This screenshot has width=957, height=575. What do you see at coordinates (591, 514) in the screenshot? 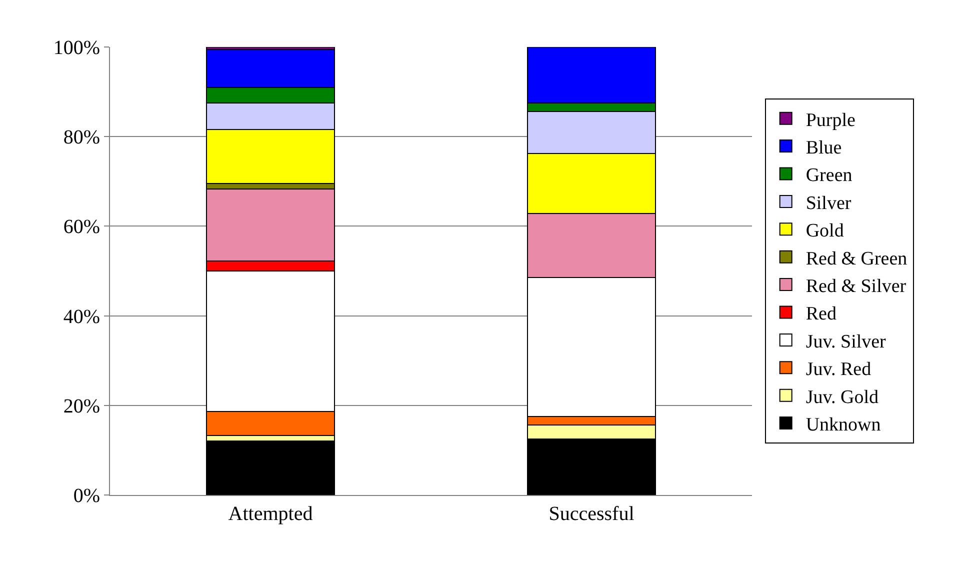
I see `x-tick-label: Successful` at bounding box center [591, 514].